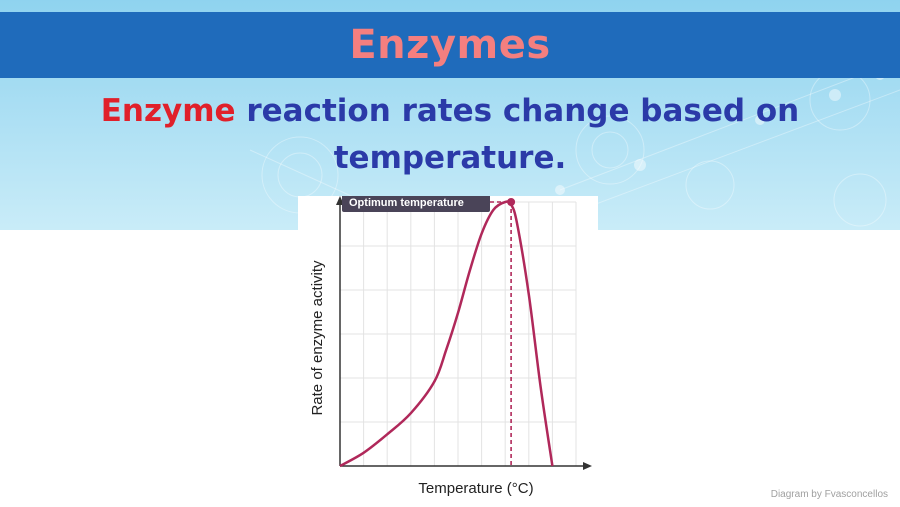  What do you see at coordinates (446, 334) in the screenshot?
I see `activity-curve` at bounding box center [446, 334].